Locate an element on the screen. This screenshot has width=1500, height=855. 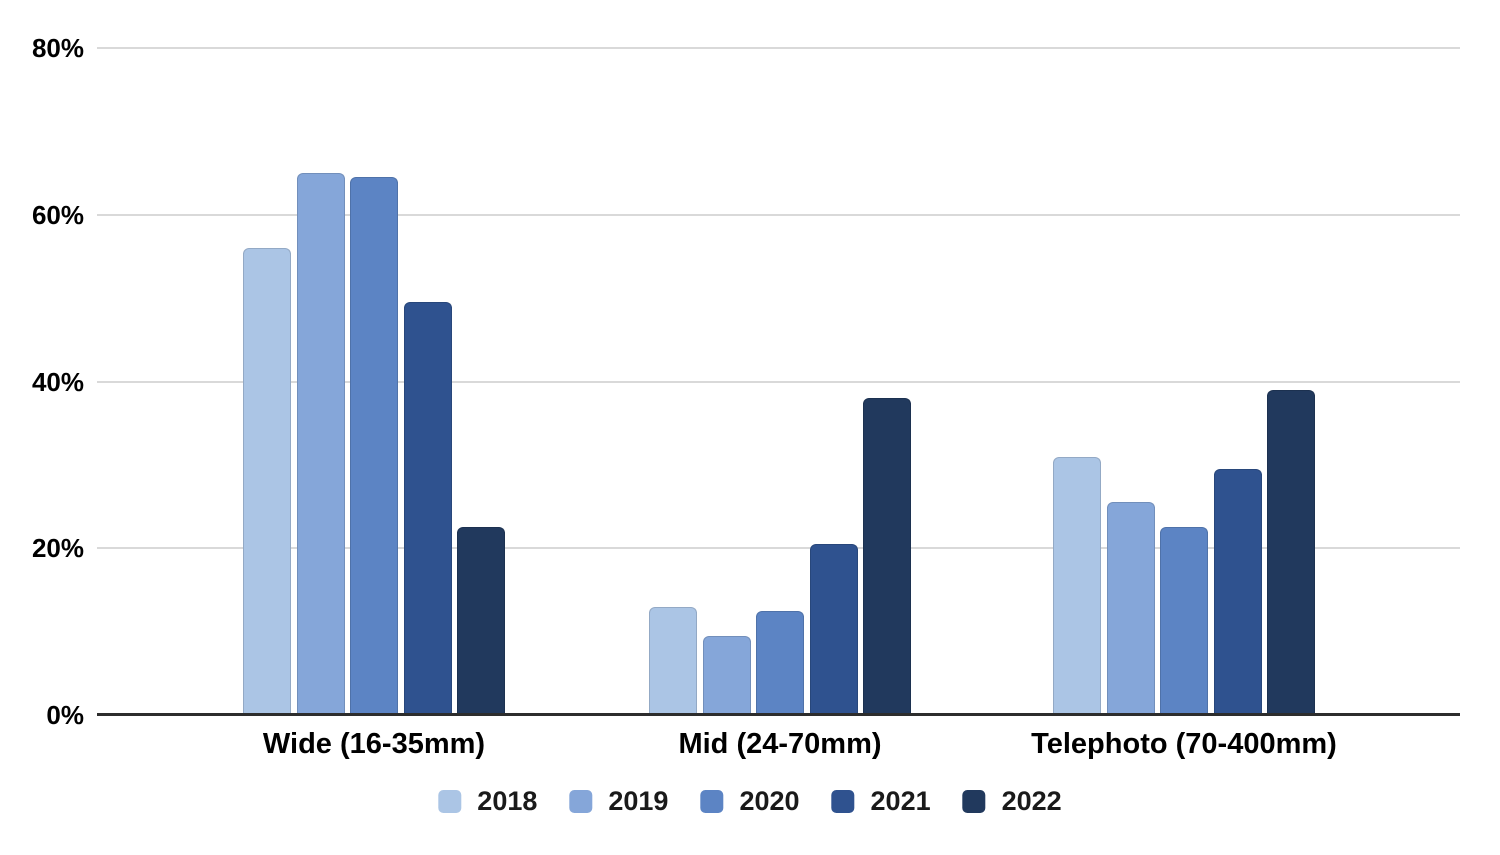
legend-swatch-2020 is located at coordinates (712, 801).